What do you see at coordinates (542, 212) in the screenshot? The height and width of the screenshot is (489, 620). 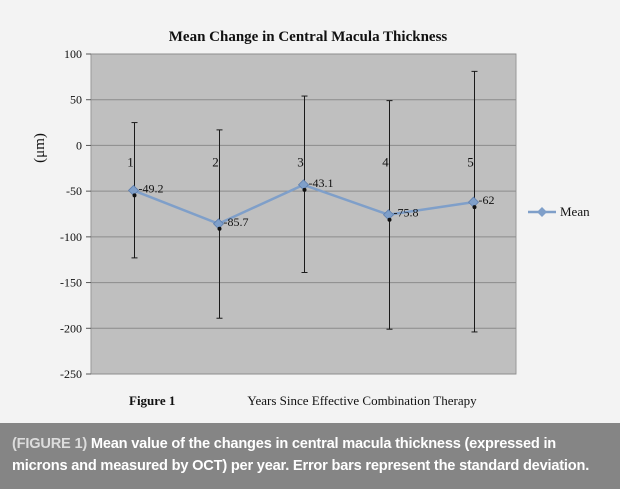 I see `legend-marker-mean` at bounding box center [542, 212].